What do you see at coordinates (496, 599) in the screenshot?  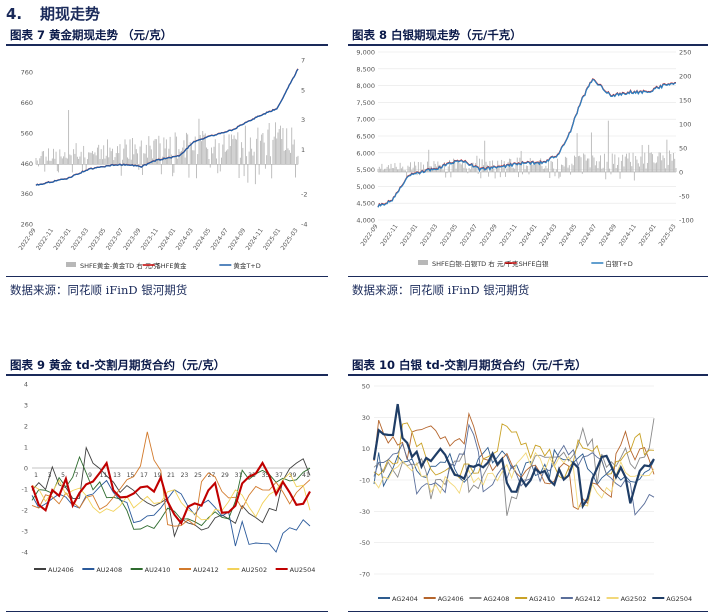 I see `legend-label: AG2408` at bounding box center [496, 599].